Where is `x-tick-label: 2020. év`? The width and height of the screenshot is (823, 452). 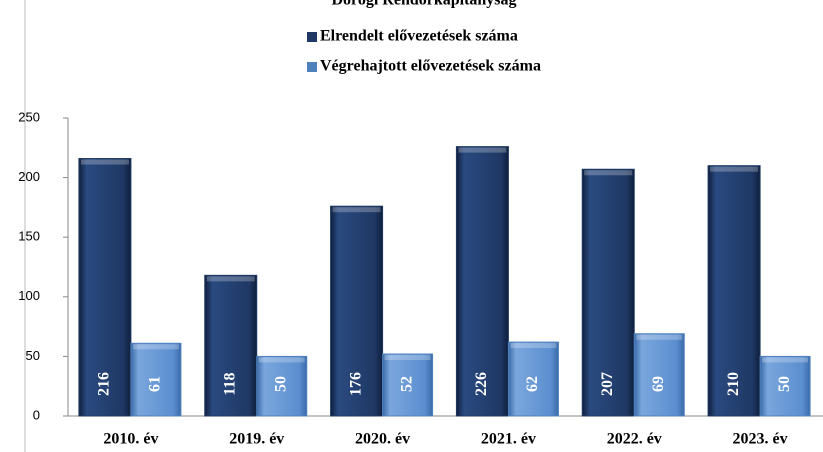
x-tick-label: 2020. év is located at coordinates (382, 439).